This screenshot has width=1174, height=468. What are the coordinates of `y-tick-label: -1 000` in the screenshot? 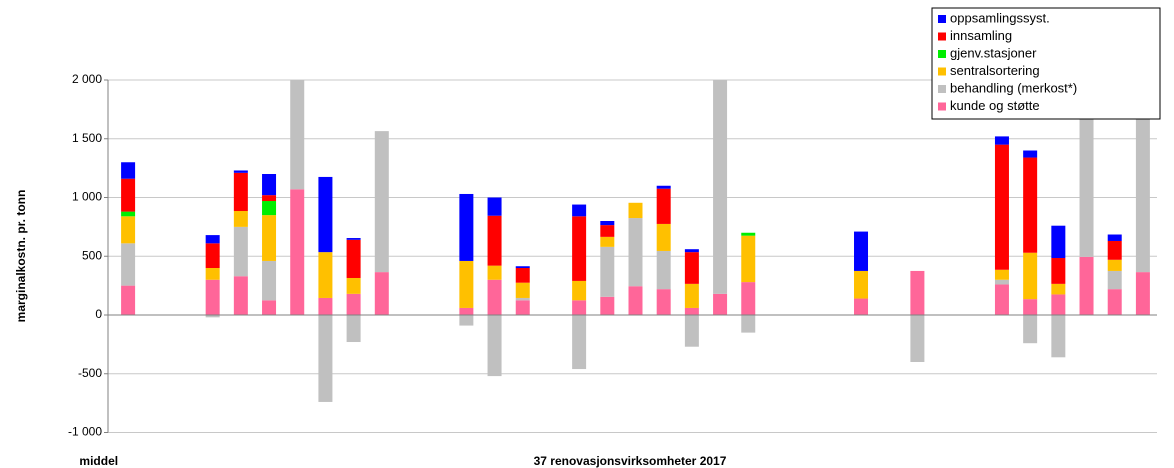 It's located at (85, 432).